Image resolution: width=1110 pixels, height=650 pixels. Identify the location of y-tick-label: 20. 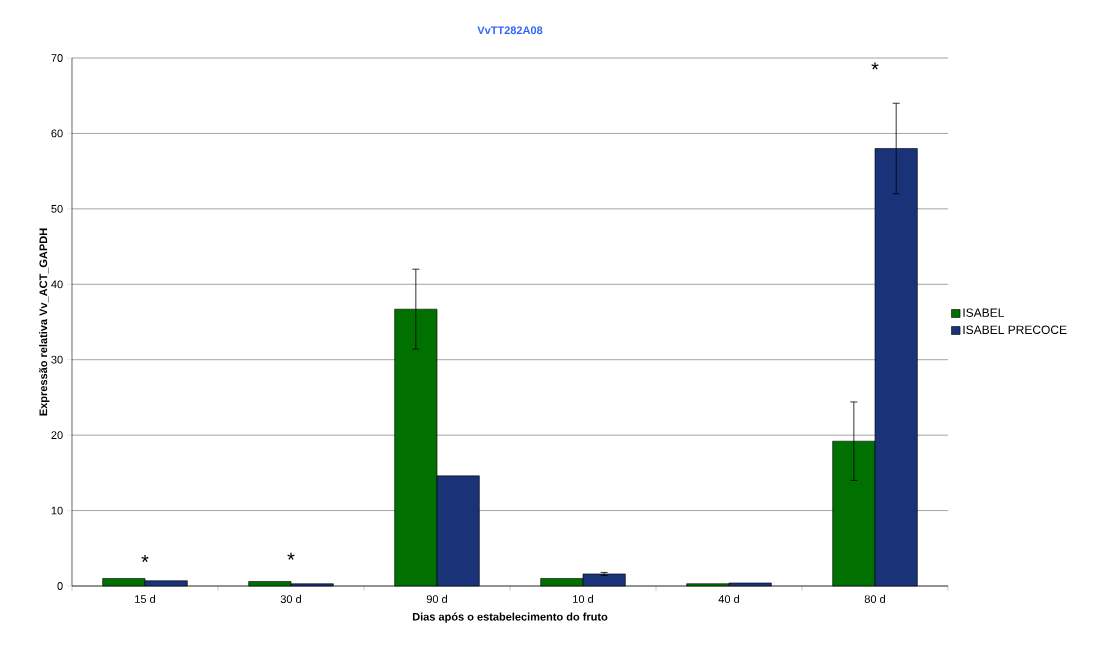
(57, 435).